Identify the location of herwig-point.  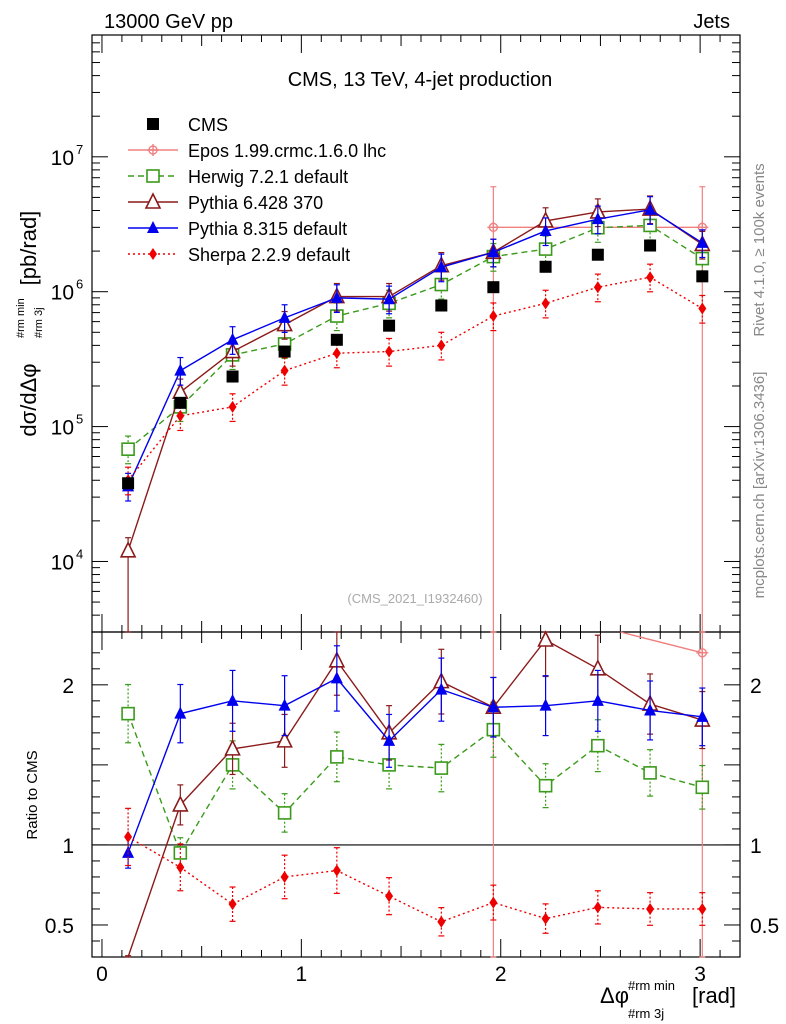
(128, 449).